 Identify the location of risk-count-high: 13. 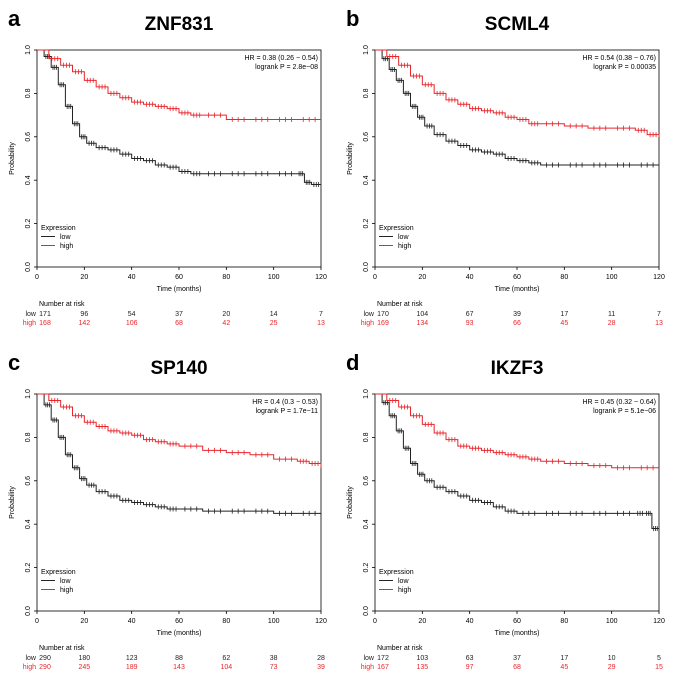
(321, 323).